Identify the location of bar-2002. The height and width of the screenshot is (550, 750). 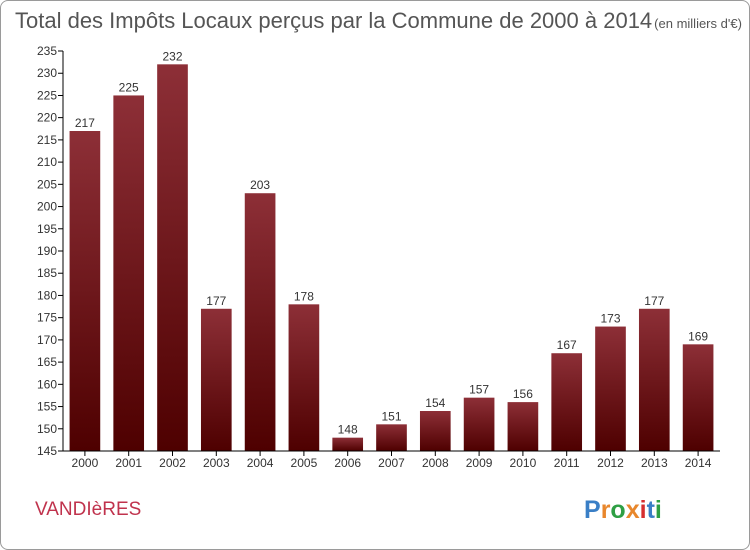
(172, 258).